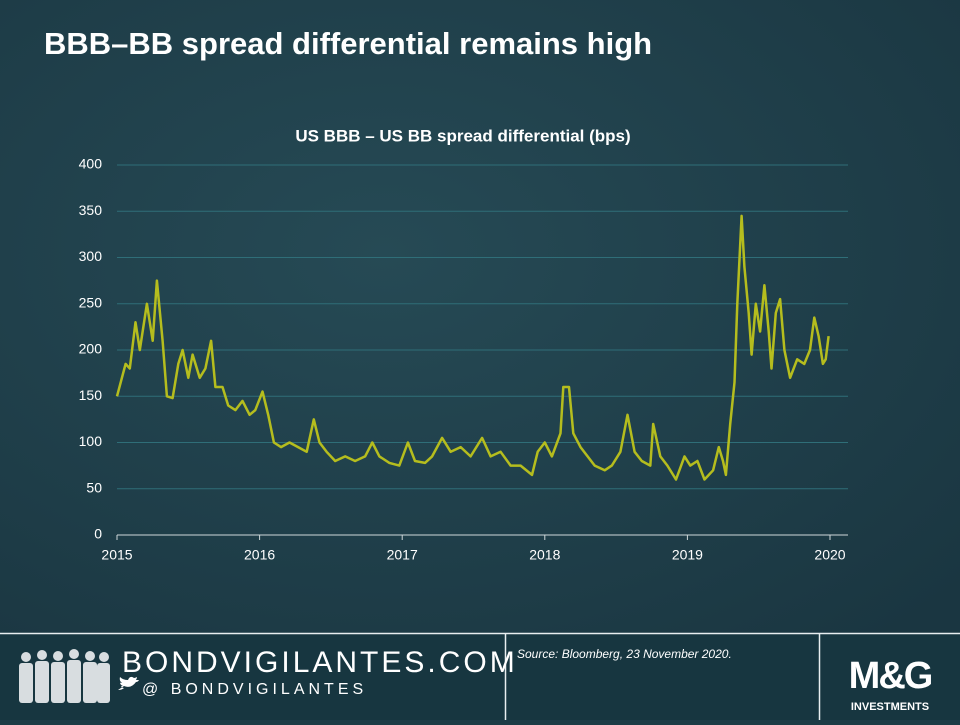 The image size is (960, 725). Describe the element at coordinates (91, 164) in the screenshot. I see `y-tick-label: 400` at that location.